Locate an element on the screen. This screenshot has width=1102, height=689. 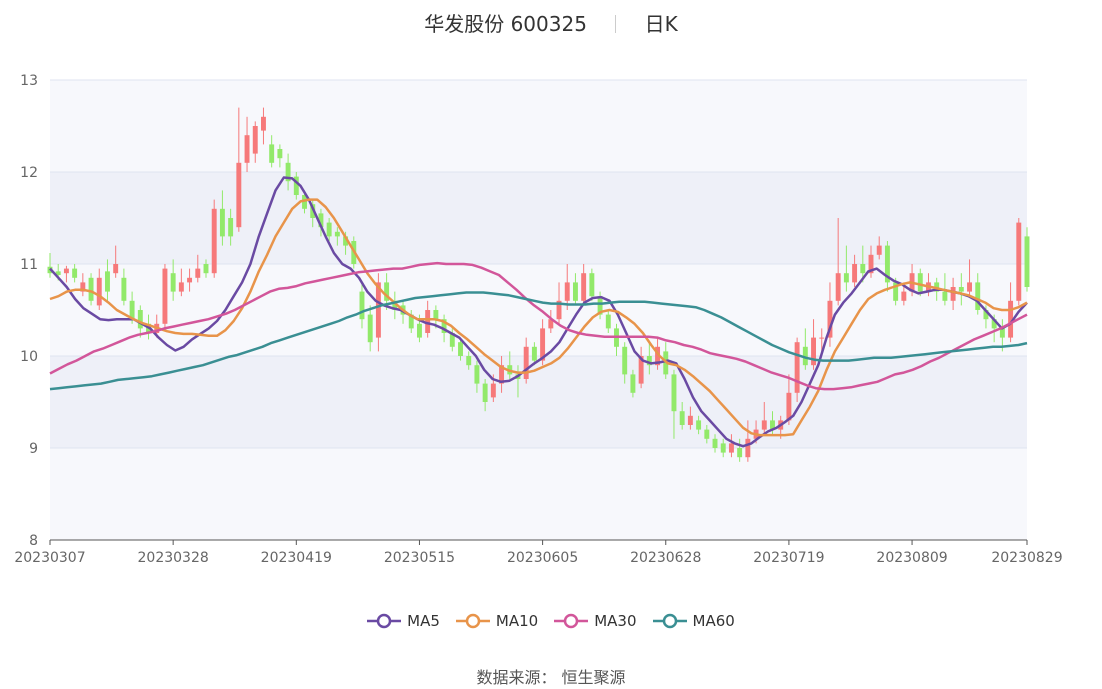
x-tick-label: 20230809 is located at coordinates (911, 558).